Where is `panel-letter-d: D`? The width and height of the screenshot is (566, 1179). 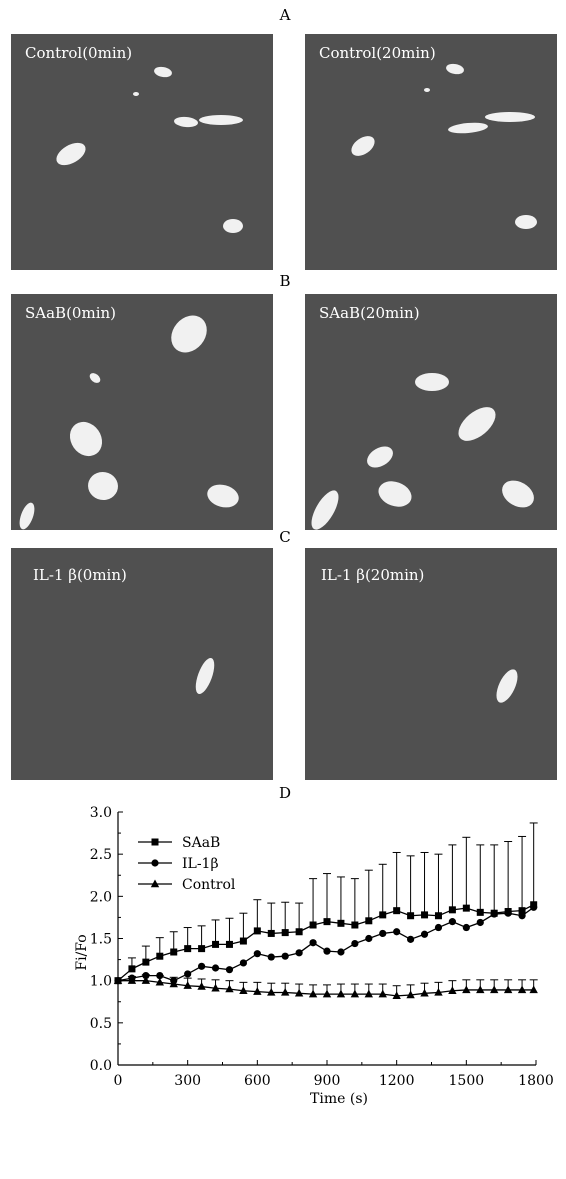 panel-letter-d: D is located at coordinates (285, 793).